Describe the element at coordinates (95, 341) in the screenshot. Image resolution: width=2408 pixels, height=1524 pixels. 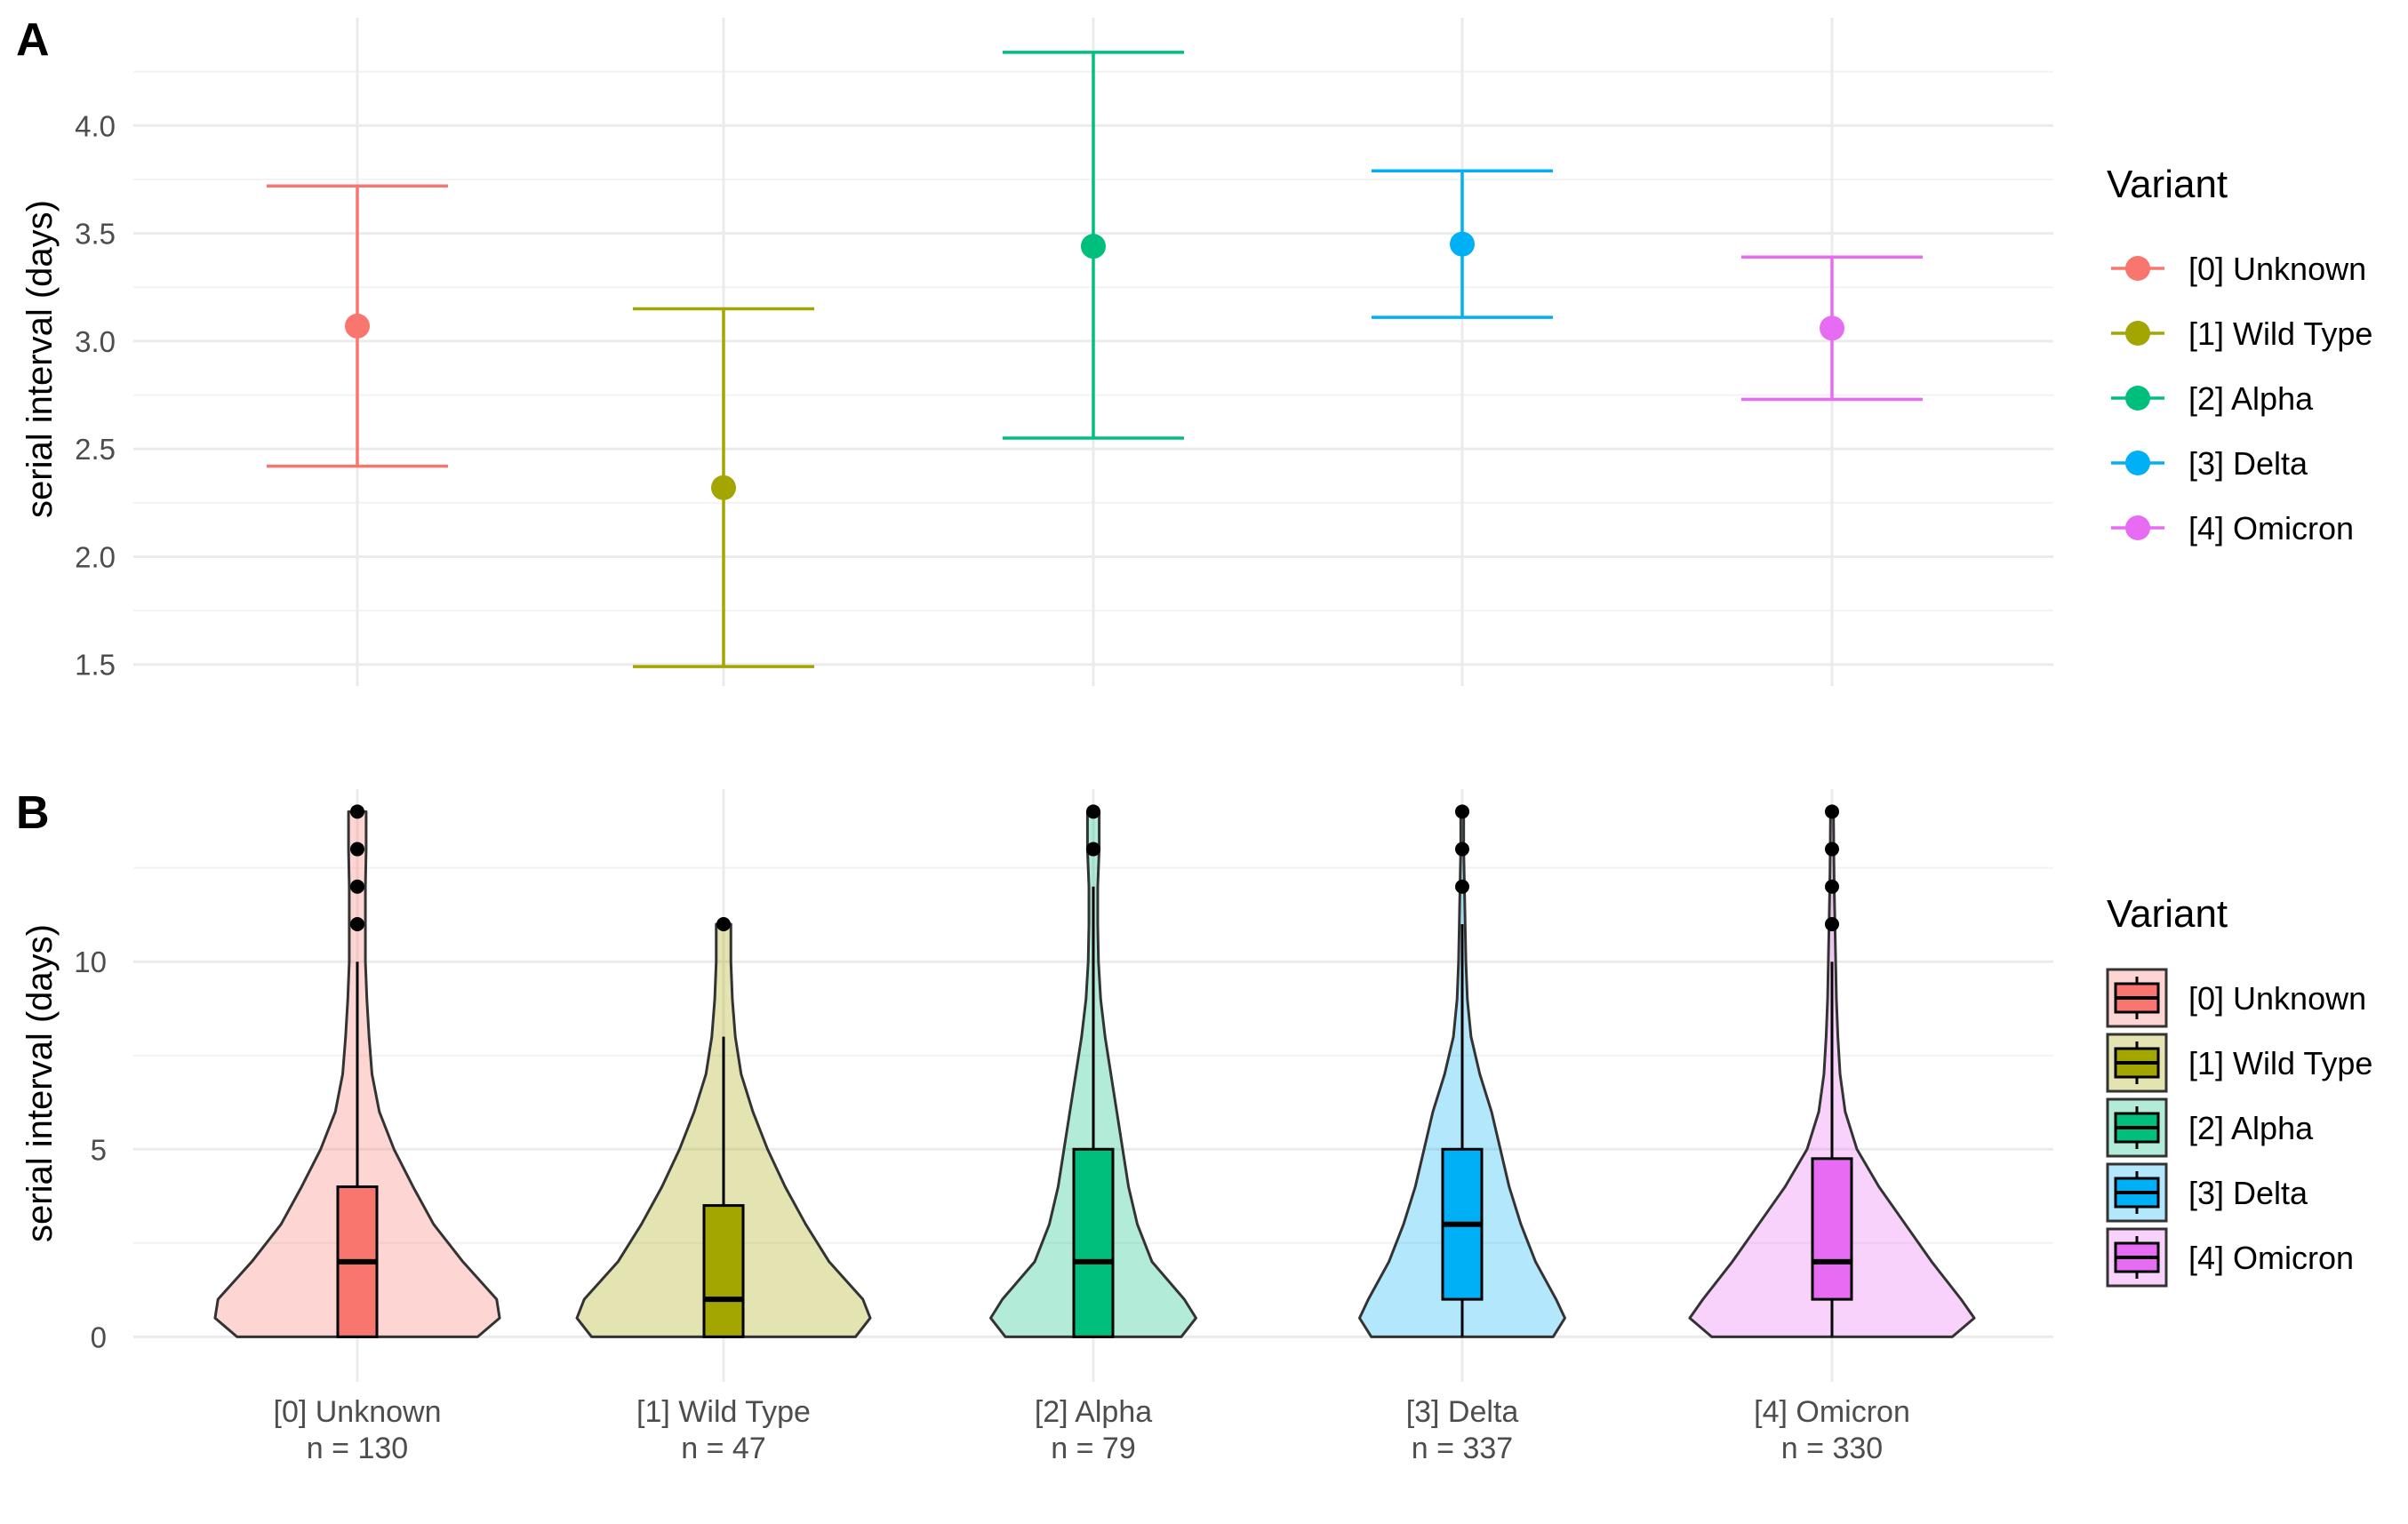
I see `panel-a-y-tick-label: 3.0` at that location.